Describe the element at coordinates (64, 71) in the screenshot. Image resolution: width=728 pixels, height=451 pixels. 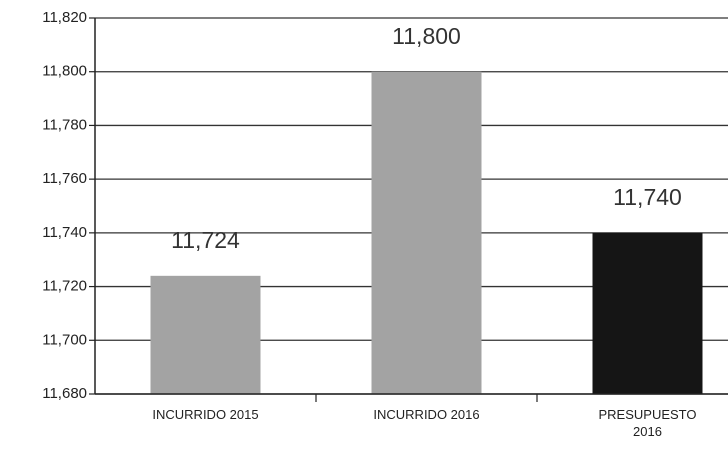
I see `y-tick-label: 11,800` at that location.